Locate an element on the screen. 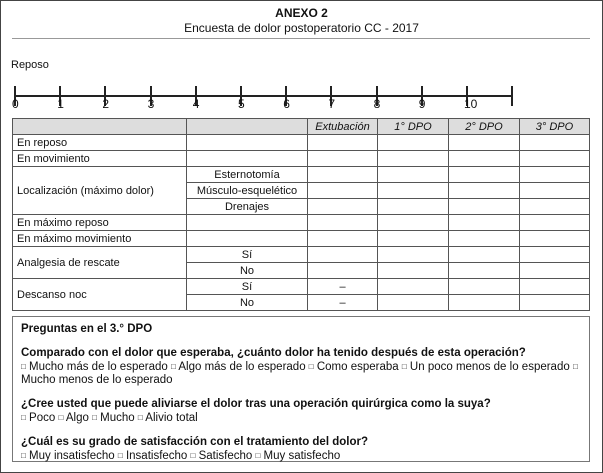 The image size is (603, 473). option: □ Algo más de lo esperado is located at coordinates (238, 367).